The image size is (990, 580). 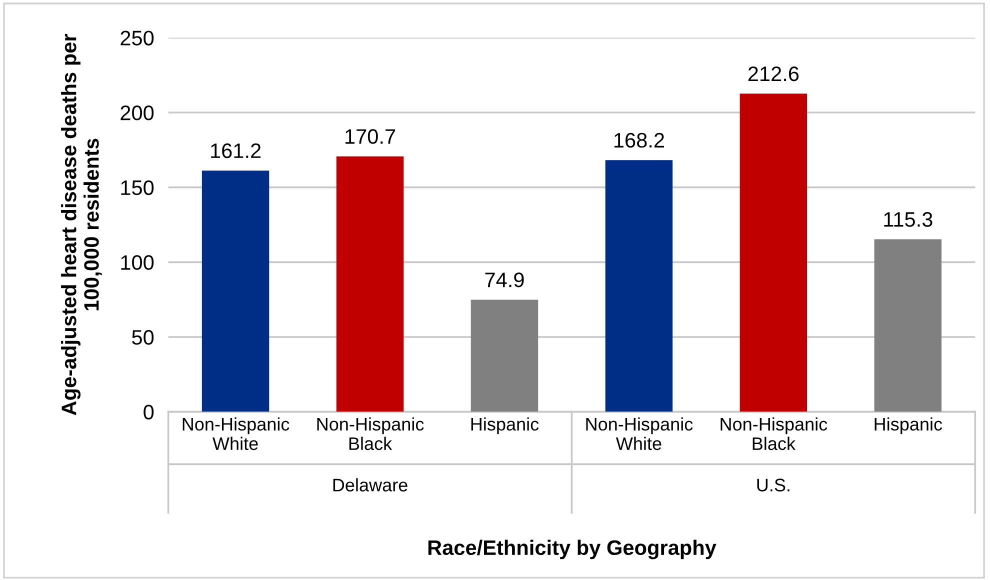 What do you see at coordinates (908, 219) in the screenshot?
I see `data-label: 115.3` at bounding box center [908, 219].